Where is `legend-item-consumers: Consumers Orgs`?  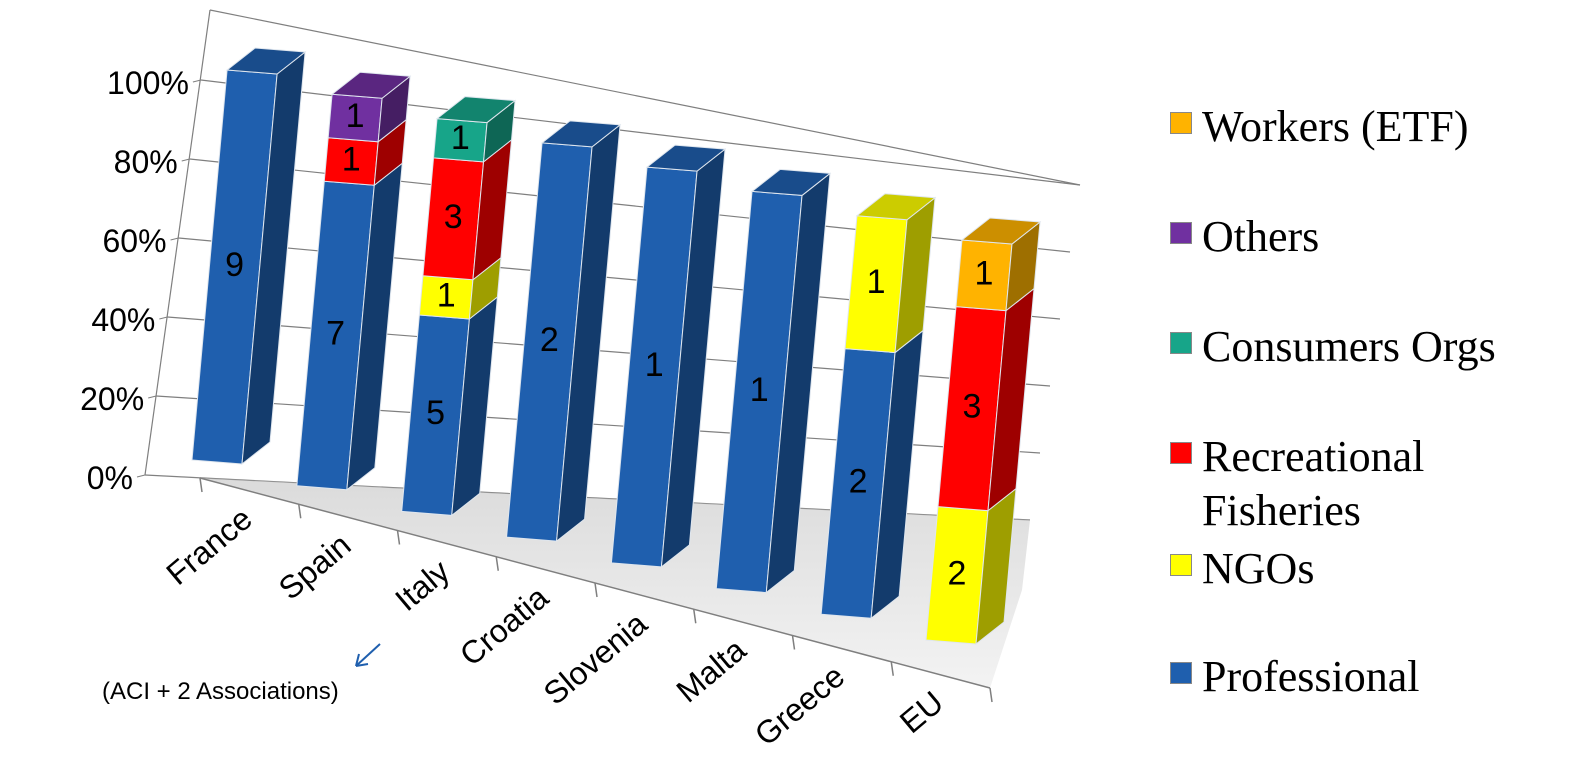 legend-item-consumers: Consumers Orgs is located at coordinates (1333, 347).